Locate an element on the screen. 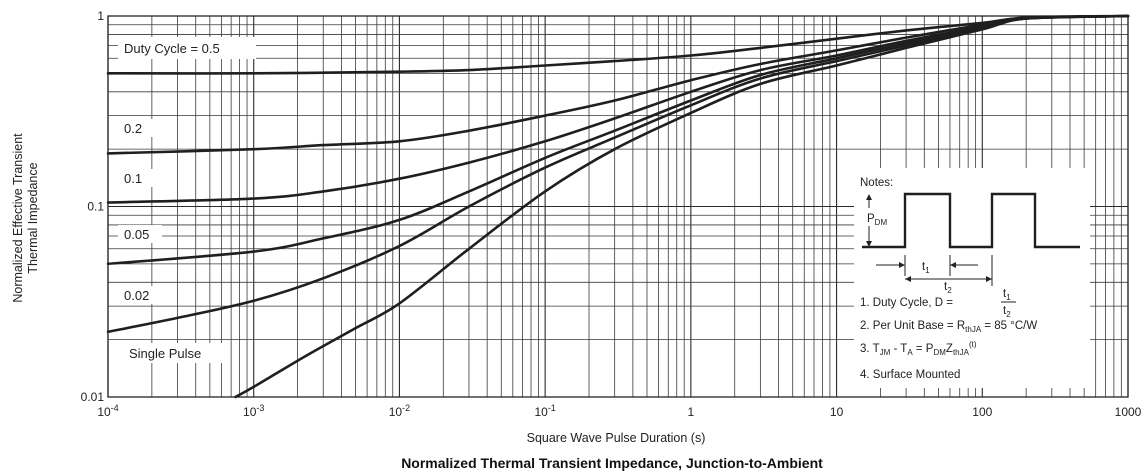 This screenshot has width=1147, height=476. note-1-denominator: t2 is located at coordinates (1007, 312).